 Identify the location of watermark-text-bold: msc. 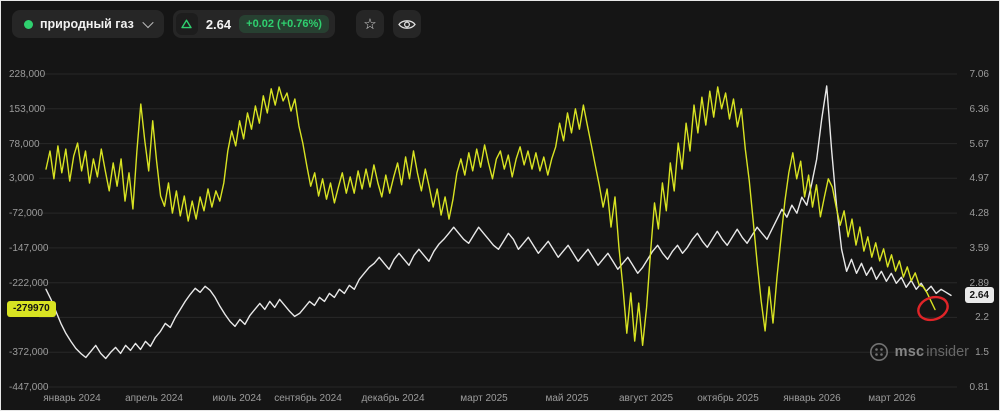
(909, 352).